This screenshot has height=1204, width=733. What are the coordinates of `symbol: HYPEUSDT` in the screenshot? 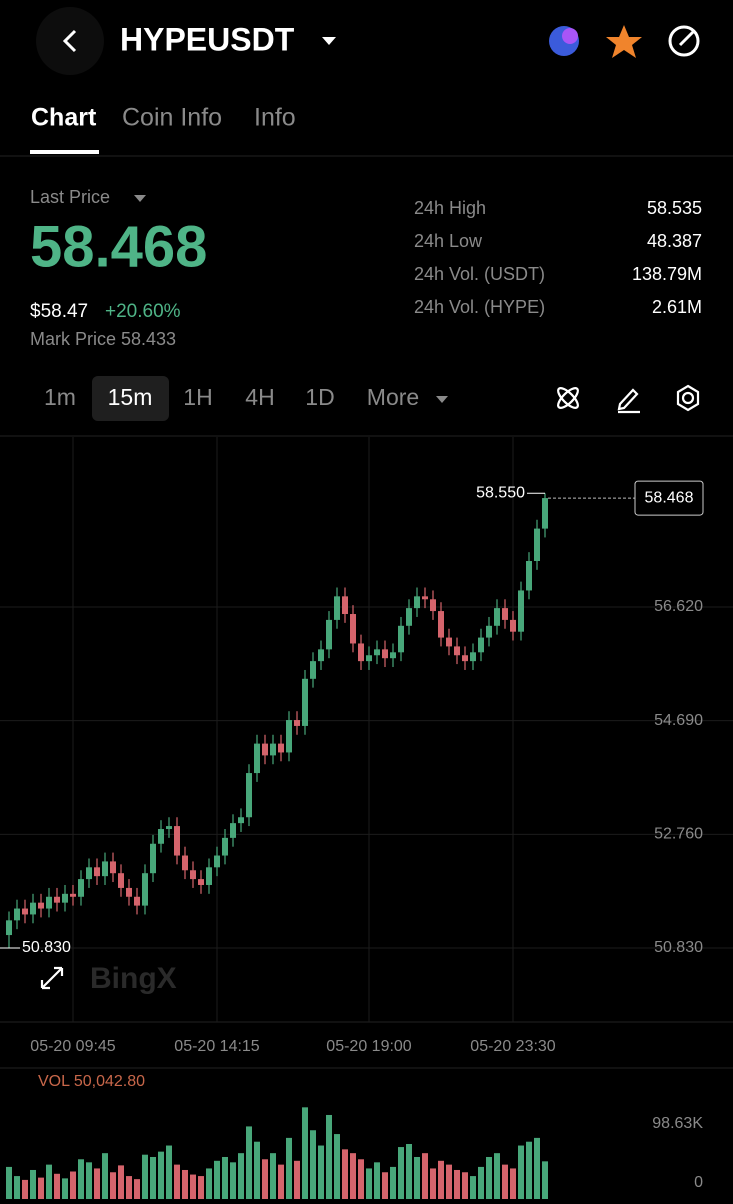 It's located at (207, 39).